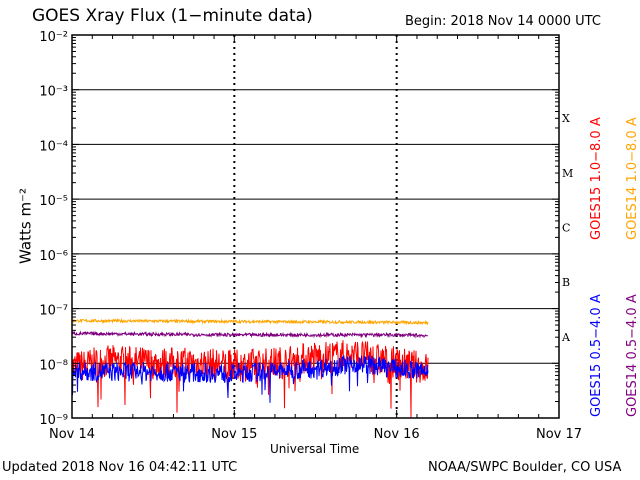 The height and width of the screenshot is (480, 640). What do you see at coordinates (72, 434) in the screenshot?
I see `x-tick-label: Nov 14` at bounding box center [72, 434].